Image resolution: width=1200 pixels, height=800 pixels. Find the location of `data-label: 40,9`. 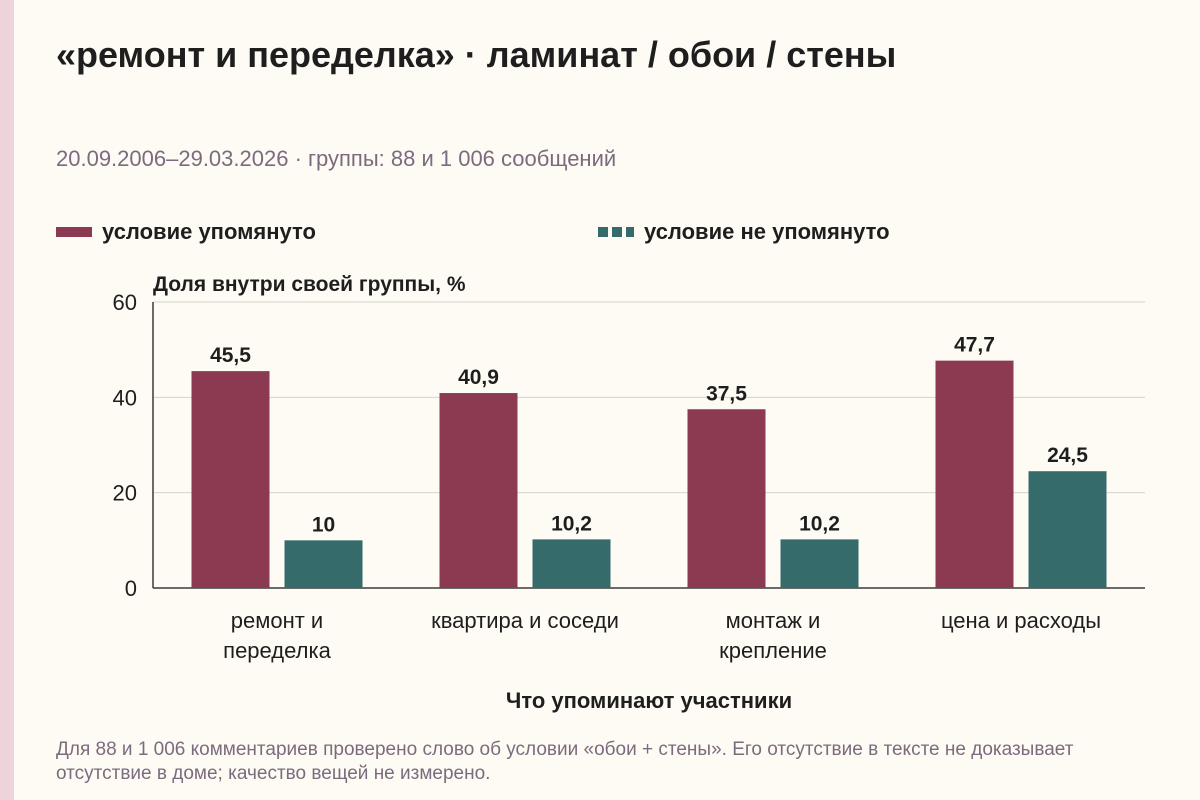

data-label: 40,9 is located at coordinates (478, 377).